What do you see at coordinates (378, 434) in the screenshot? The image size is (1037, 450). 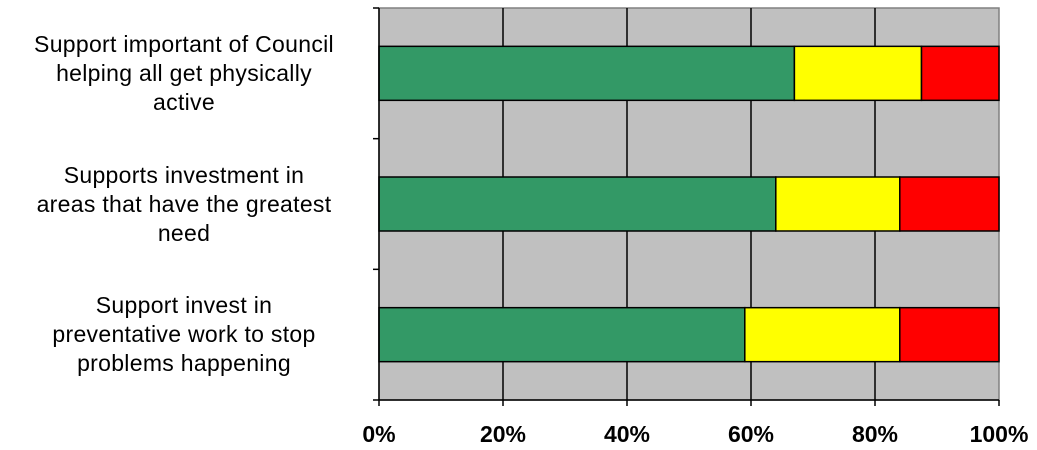 I see `x-tick-label: 0%` at bounding box center [378, 434].